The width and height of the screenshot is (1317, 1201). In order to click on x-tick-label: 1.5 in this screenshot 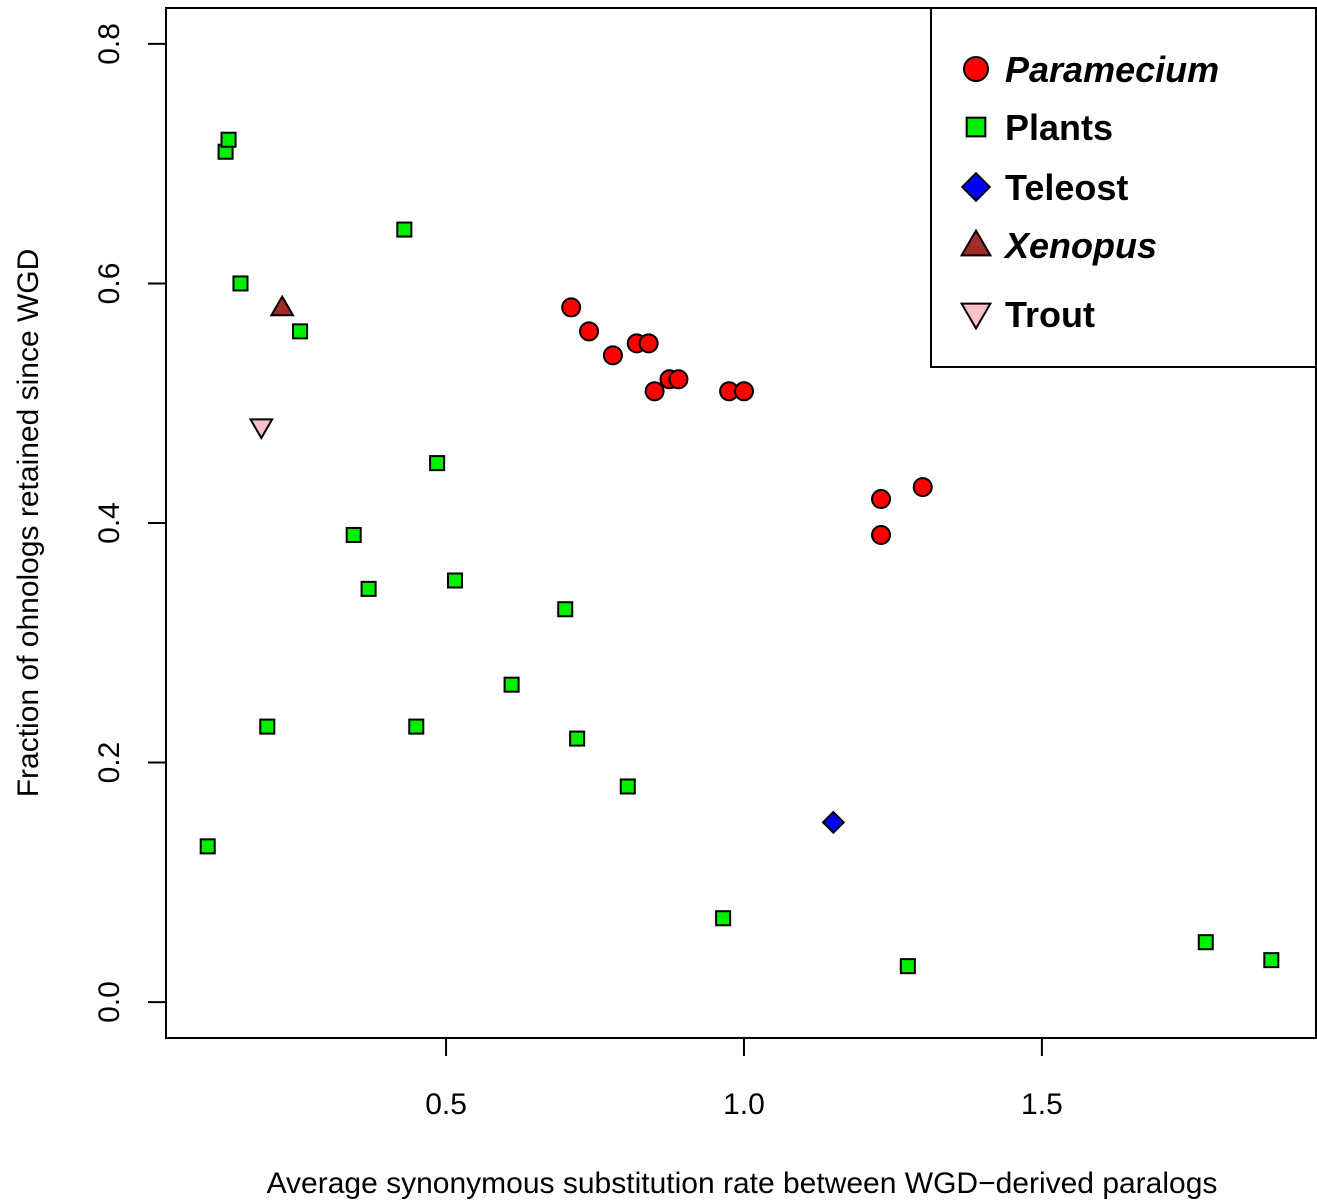, I will do `click(1042, 1104)`.